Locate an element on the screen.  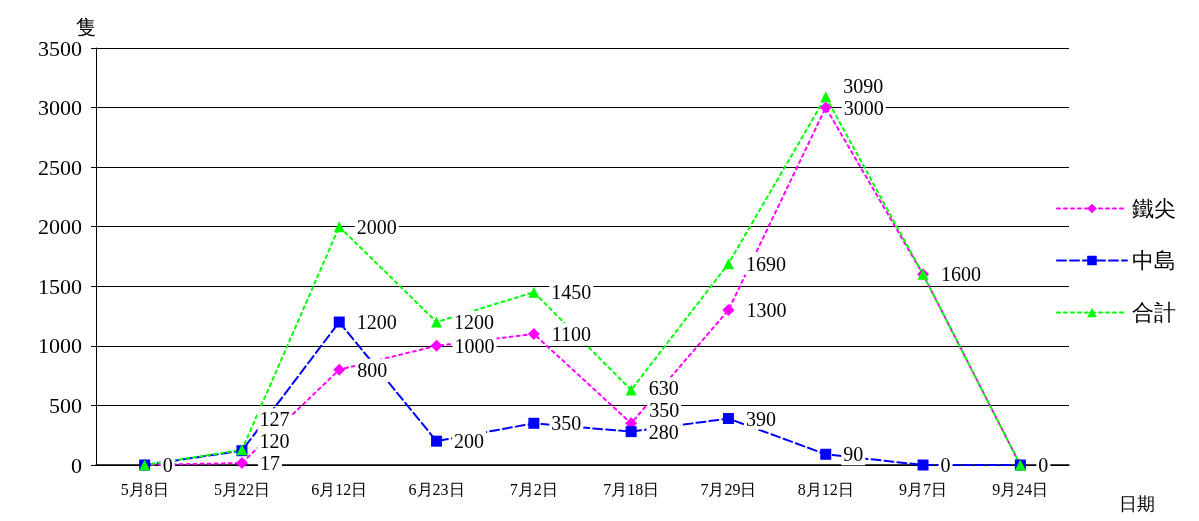
x-tick-label: 5月8日 is located at coordinates (144, 489).